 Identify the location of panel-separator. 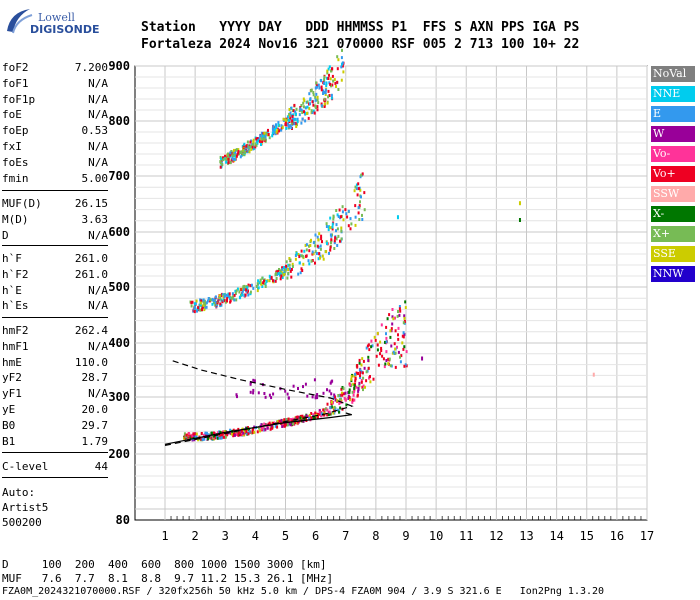
(55, 317).